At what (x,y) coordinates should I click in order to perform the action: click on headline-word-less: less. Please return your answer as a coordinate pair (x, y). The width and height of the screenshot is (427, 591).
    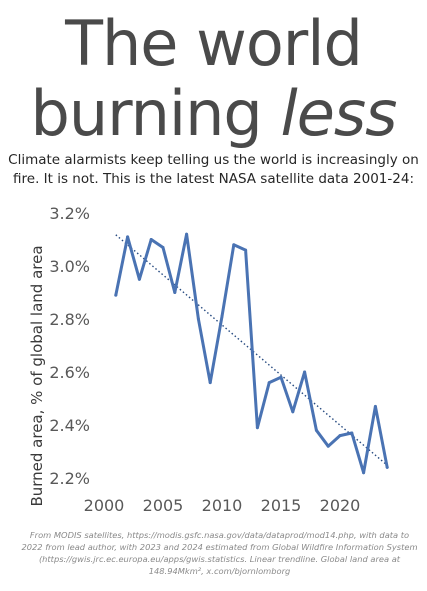
    Looking at the image, I should click on (338, 113).